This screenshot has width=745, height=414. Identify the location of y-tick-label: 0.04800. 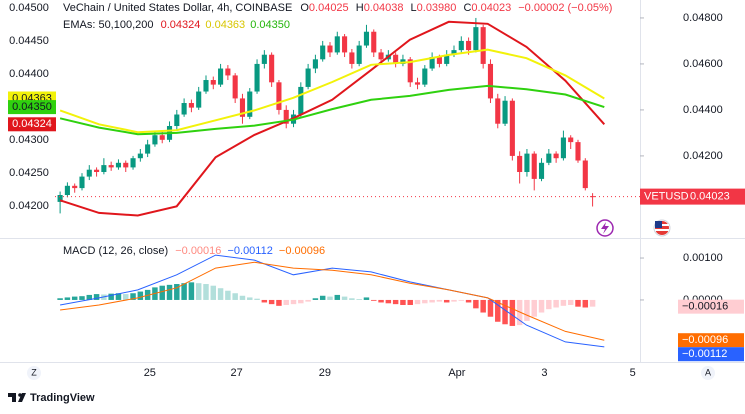
(703, 18).